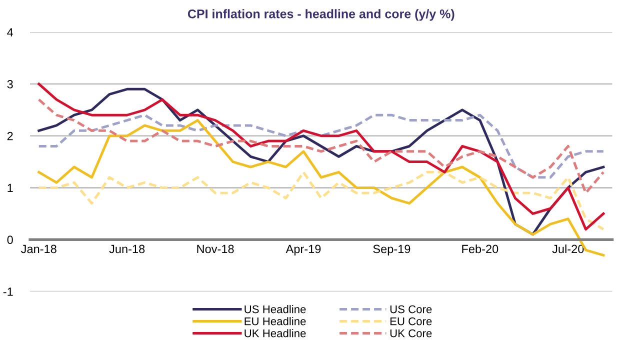  What do you see at coordinates (303, 250) in the screenshot?
I see `x-tick-label: Apr-19` at bounding box center [303, 250].